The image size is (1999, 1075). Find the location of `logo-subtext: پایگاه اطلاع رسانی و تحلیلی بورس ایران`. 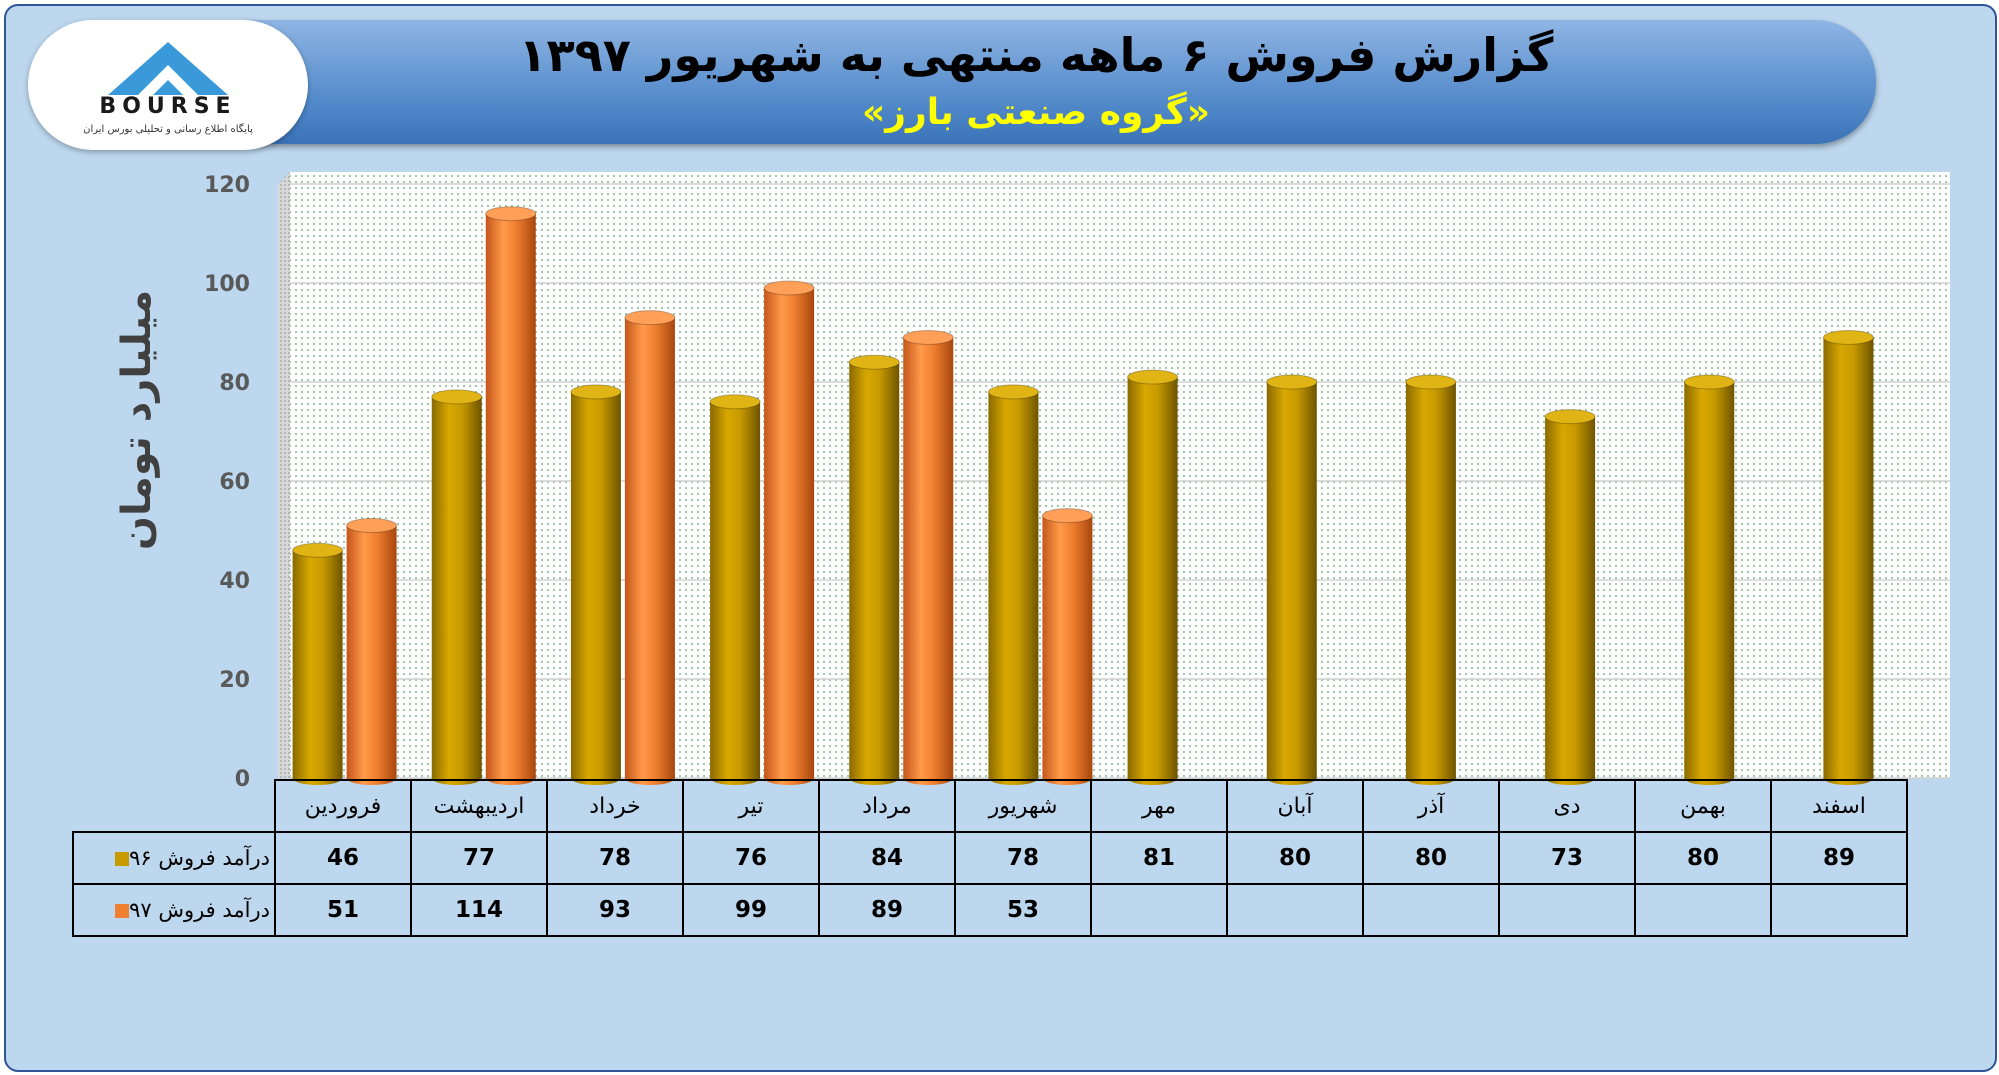

logo-subtext: پایگاه اطلاع رسانی و تحلیلی بورس ایران is located at coordinates (168, 129).